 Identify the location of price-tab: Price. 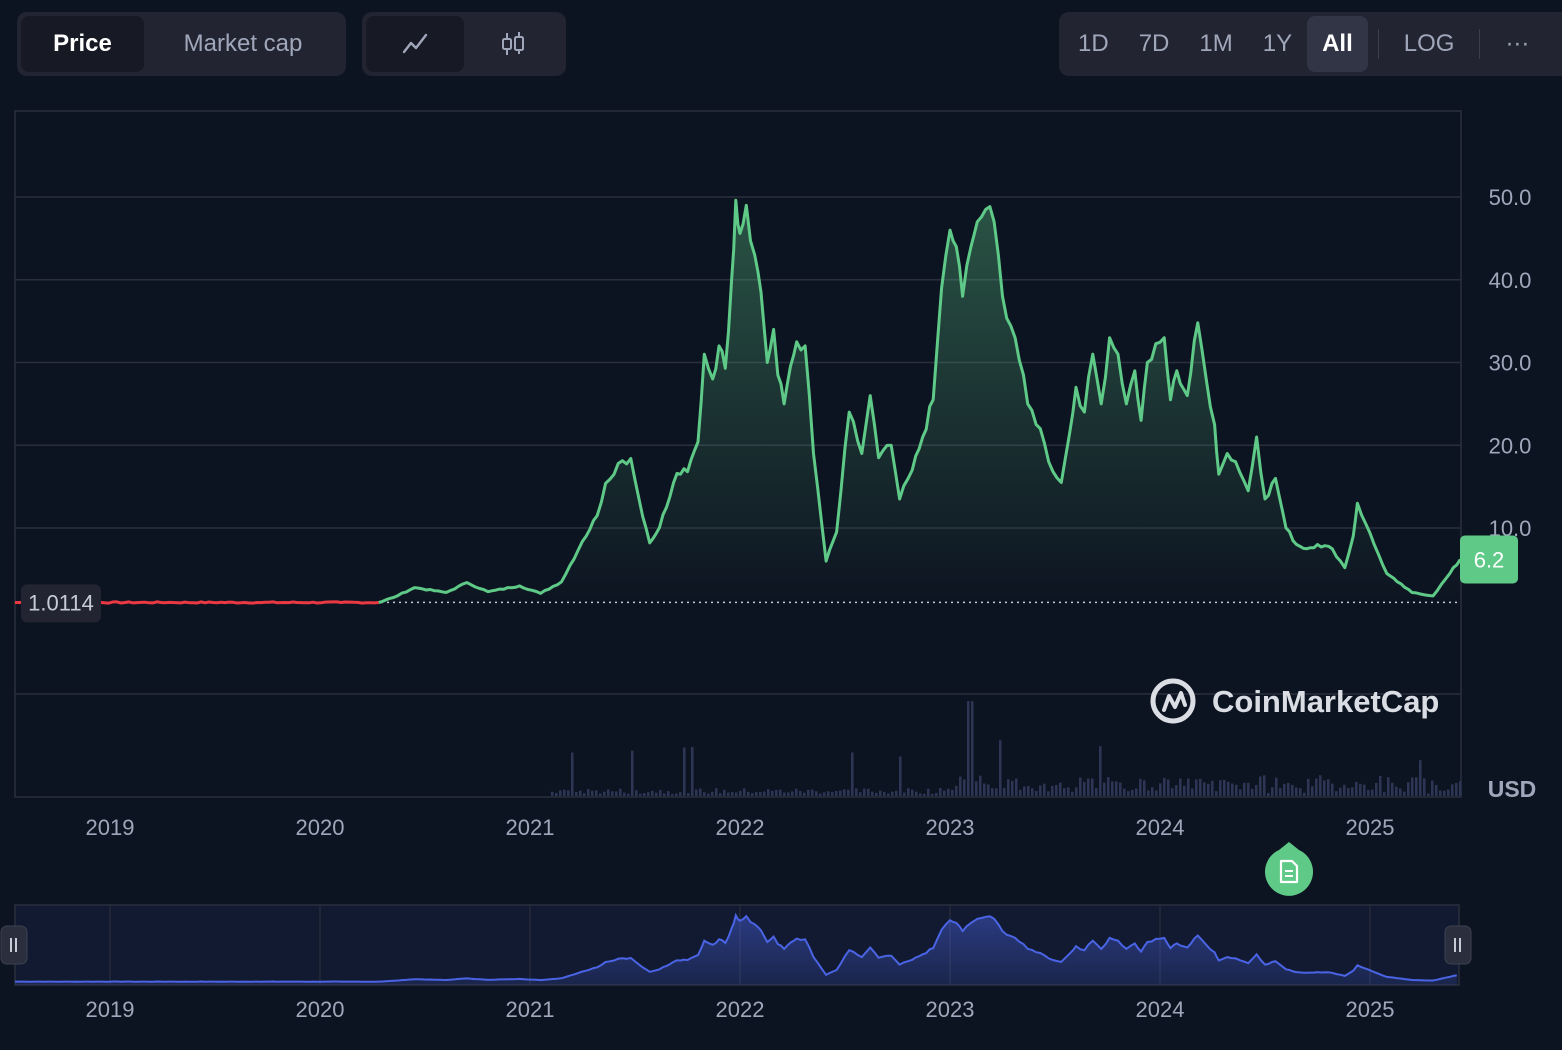
(82, 44).